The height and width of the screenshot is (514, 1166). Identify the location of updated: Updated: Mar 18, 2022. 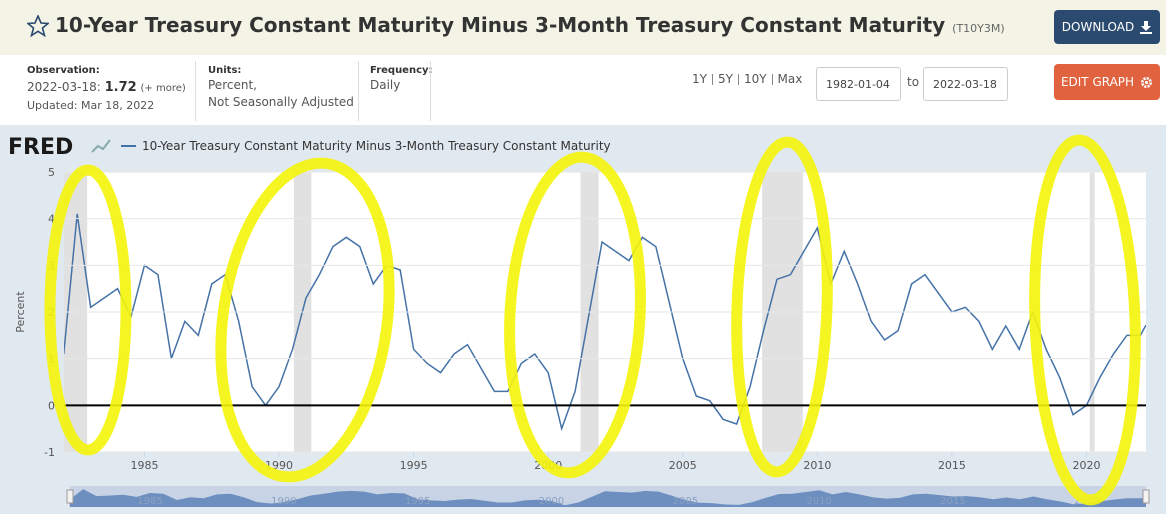
(91, 105).